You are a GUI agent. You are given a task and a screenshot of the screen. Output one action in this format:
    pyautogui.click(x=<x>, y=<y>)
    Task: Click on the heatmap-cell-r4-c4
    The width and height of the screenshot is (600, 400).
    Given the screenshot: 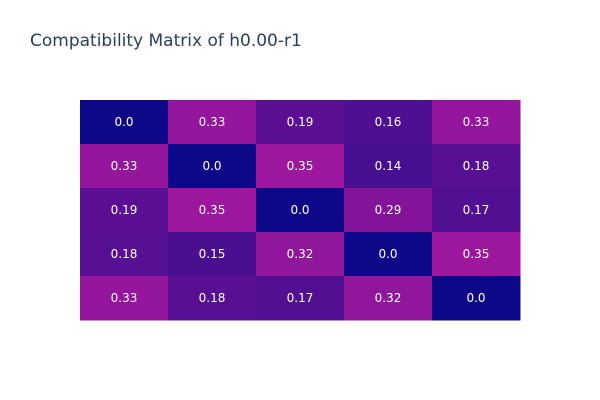 What is the action you would take?
    pyautogui.click(x=476, y=298)
    